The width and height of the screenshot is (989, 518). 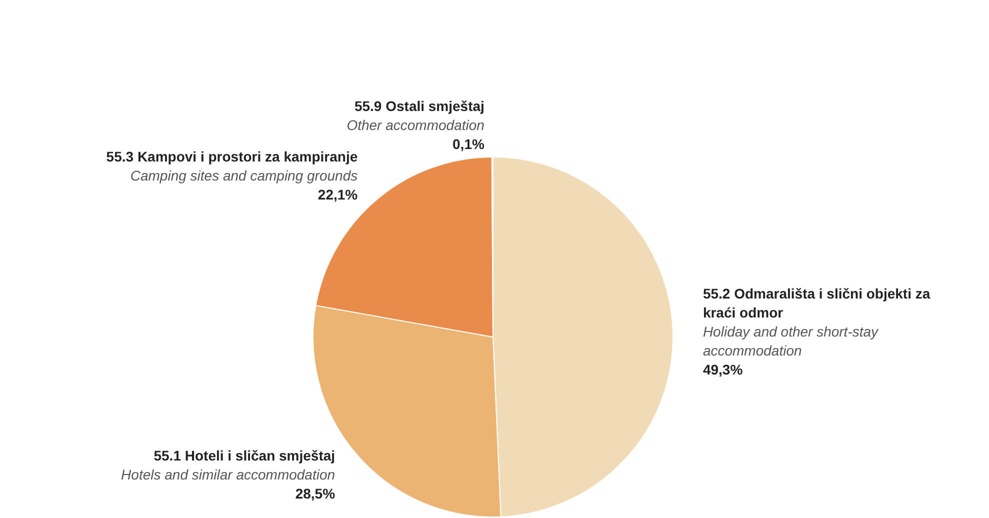 What do you see at coordinates (228, 474) in the screenshot?
I see `text: Hotels and similar accommodation` at bounding box center [228, 474].